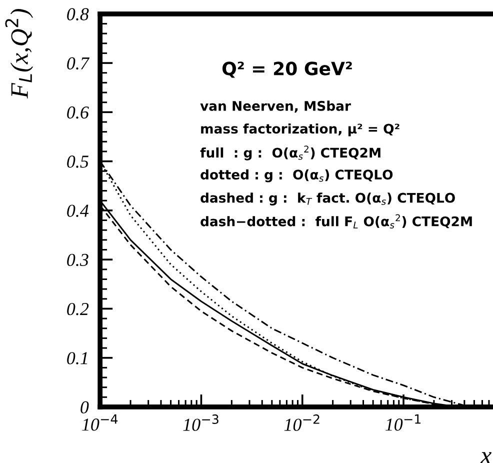 This screenshot has height=463, width=493. Describe the element at coordinates (290, 153) in the screenshot. I see `annotation: full : g : O(α$_{s}$$^{2}$) CTEQ2M` at that location.